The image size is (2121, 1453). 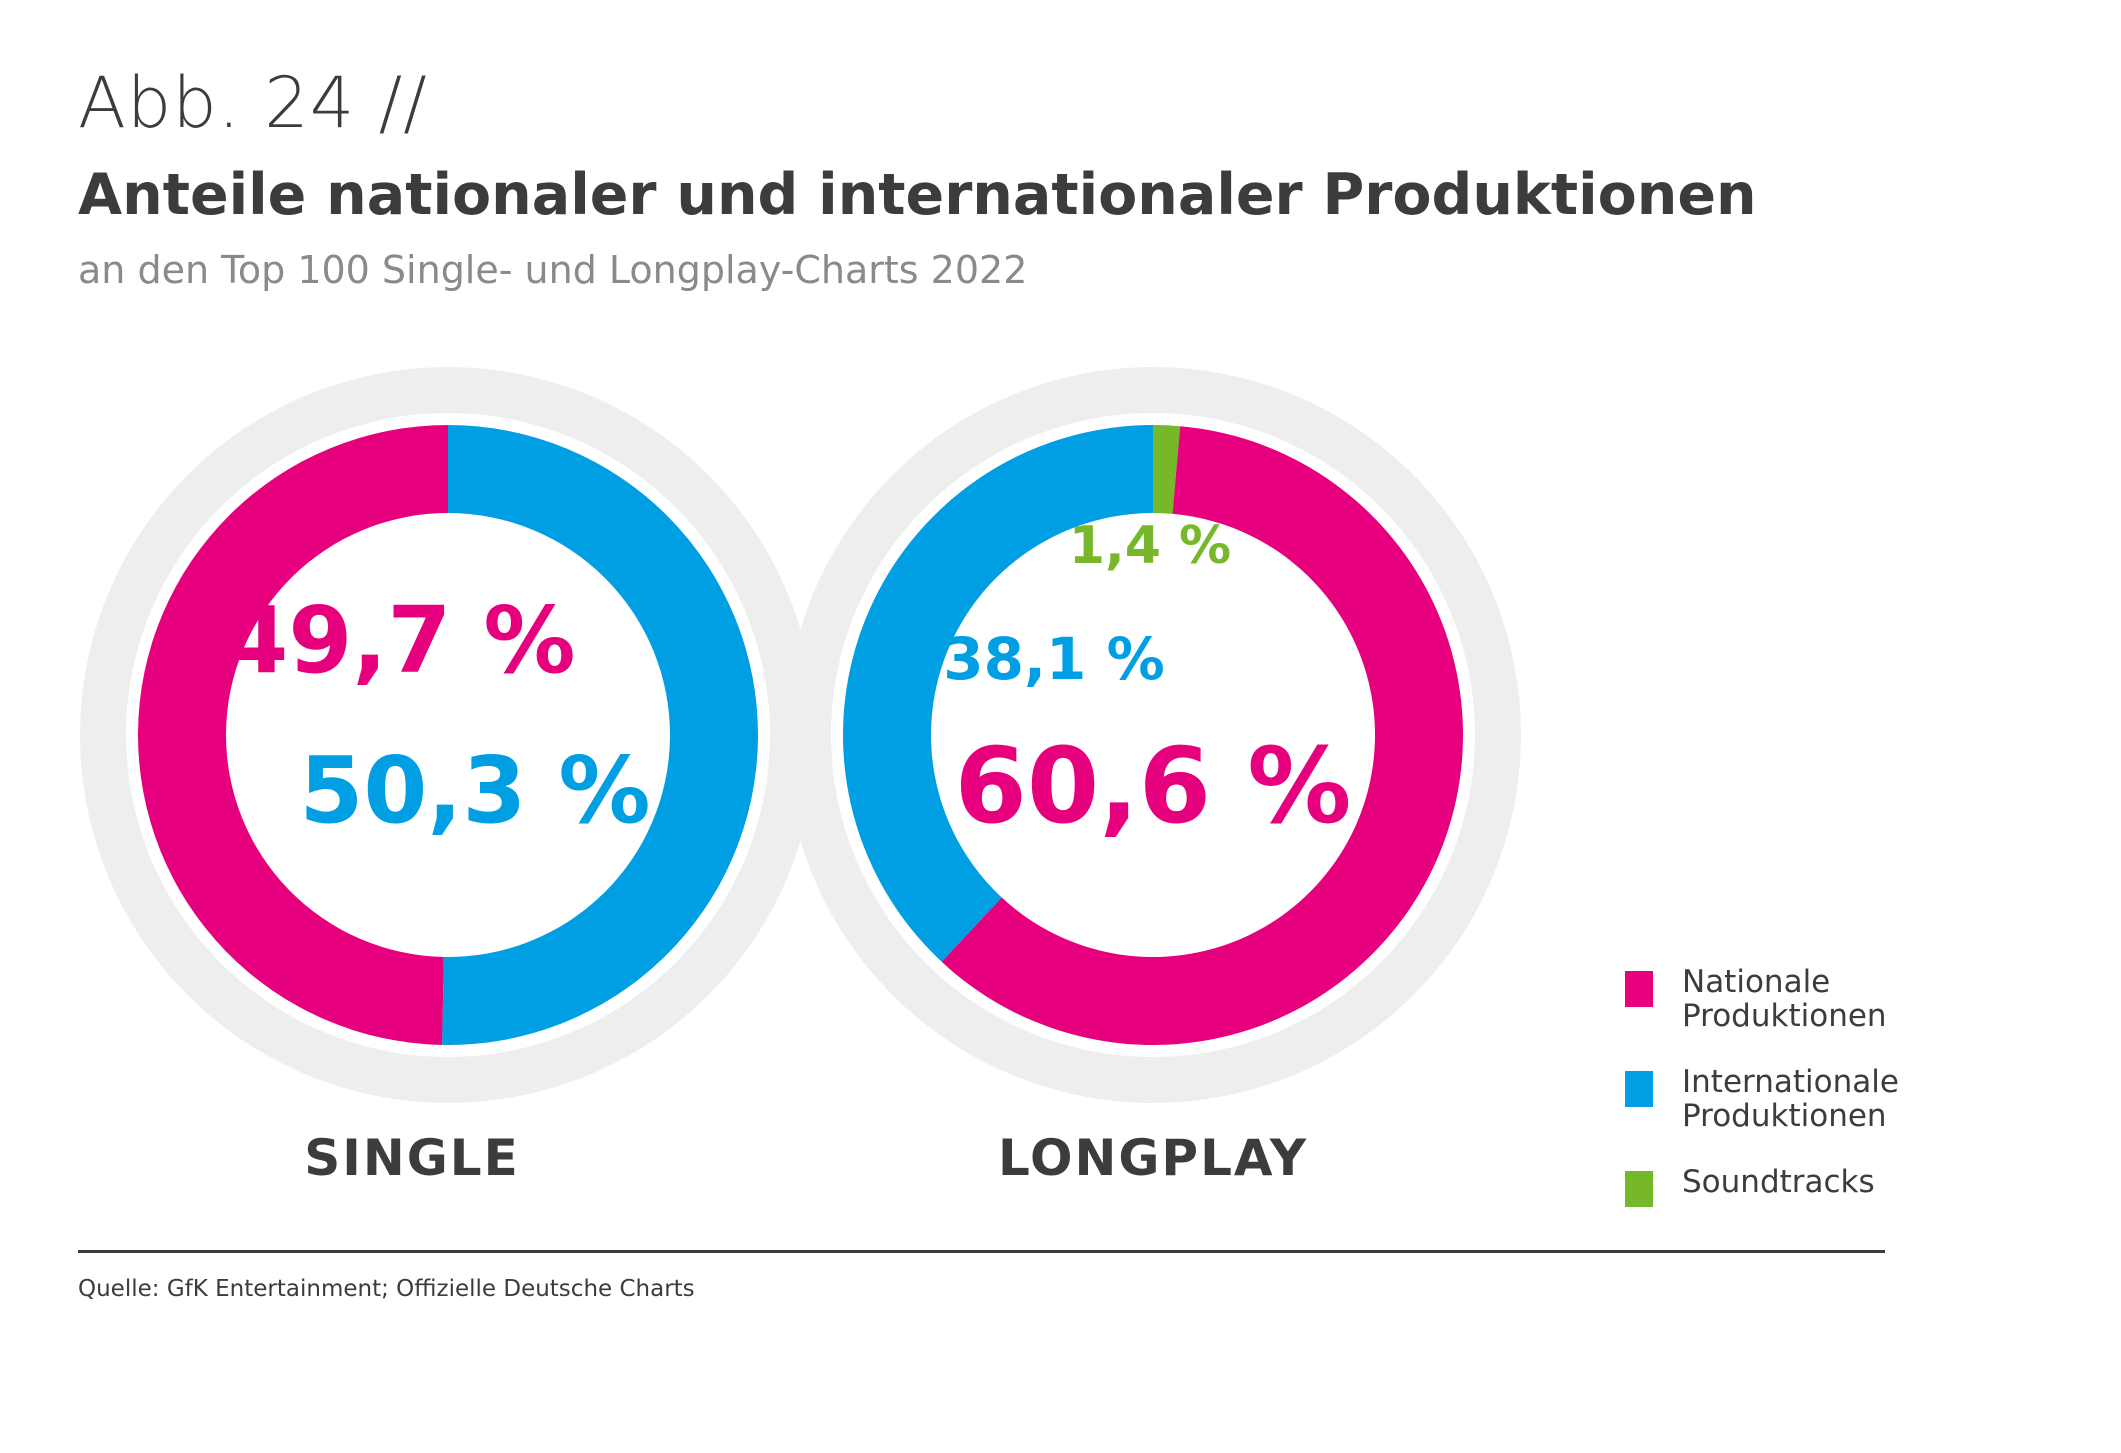 I want to click on value-label-longplay-internationale-produktionen: 38,1 %, so click(x=1053, y=659).